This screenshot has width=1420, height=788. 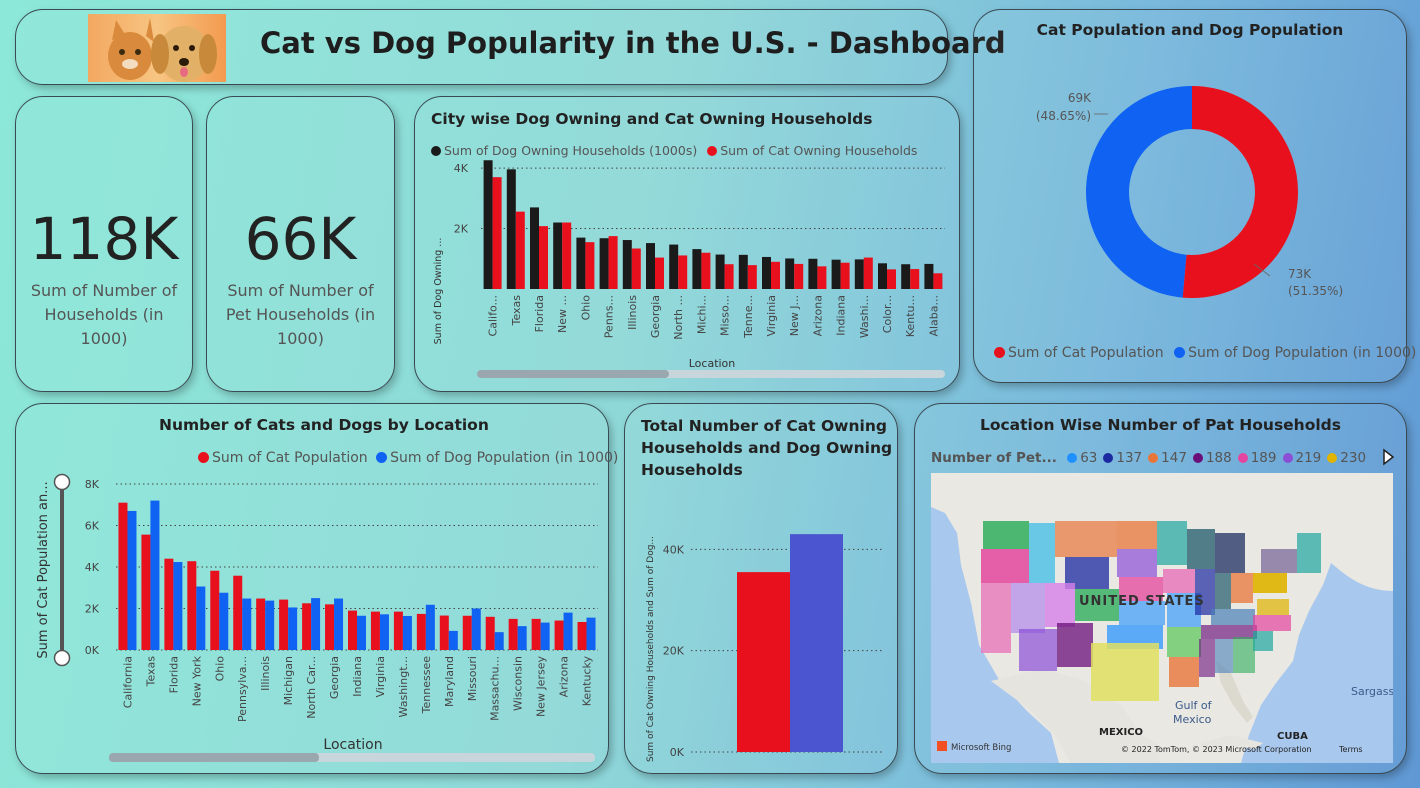 What do you see at coordinates (1240, 192) in the screenshot?
I see `donut-slice-cat` at bounding box center [1240, 192].